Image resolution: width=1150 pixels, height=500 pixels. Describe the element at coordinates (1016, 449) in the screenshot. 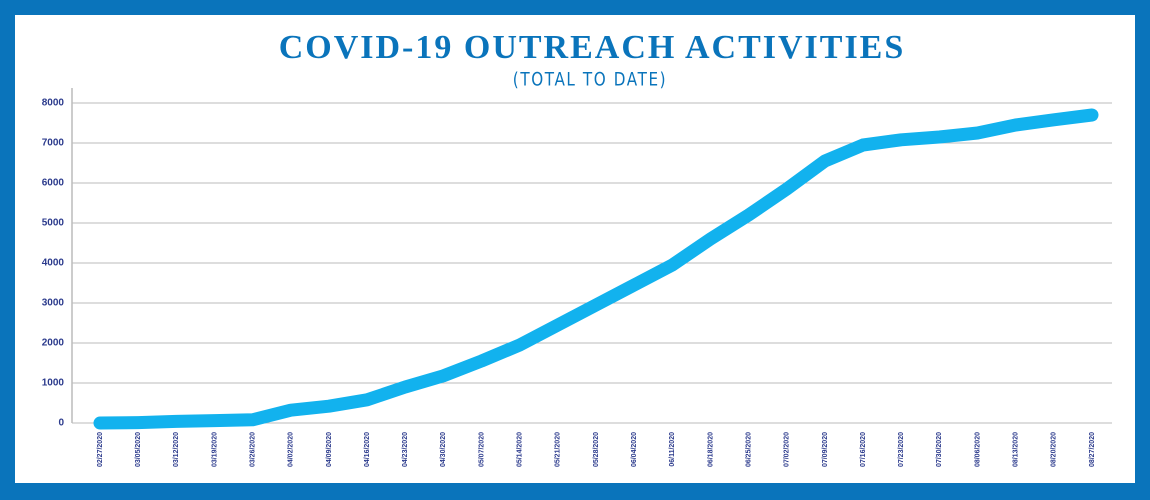

I see `x-tick-label: 08/13/2020` at that location.